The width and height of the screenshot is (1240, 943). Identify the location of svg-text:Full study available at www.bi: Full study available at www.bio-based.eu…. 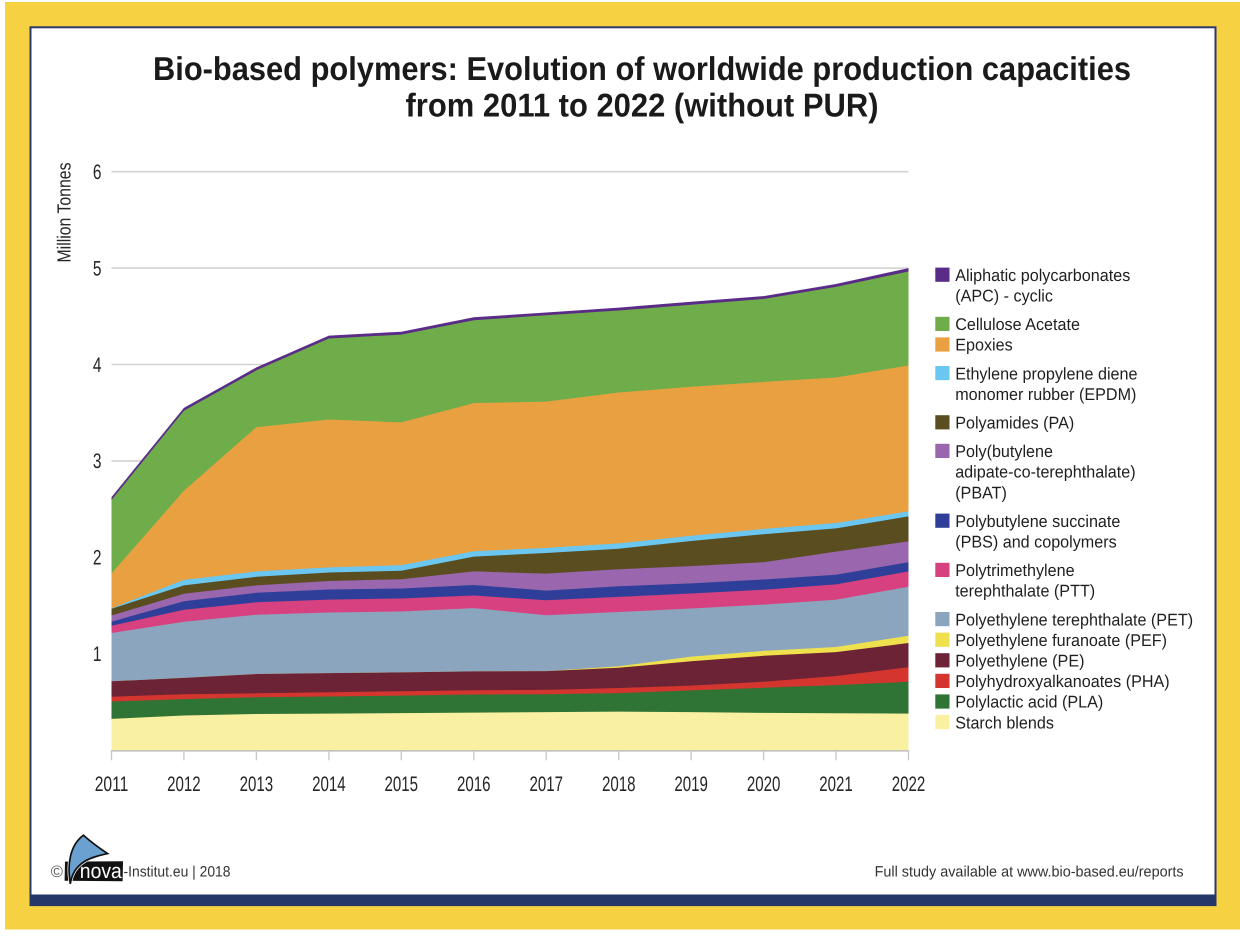
(1029, 871).